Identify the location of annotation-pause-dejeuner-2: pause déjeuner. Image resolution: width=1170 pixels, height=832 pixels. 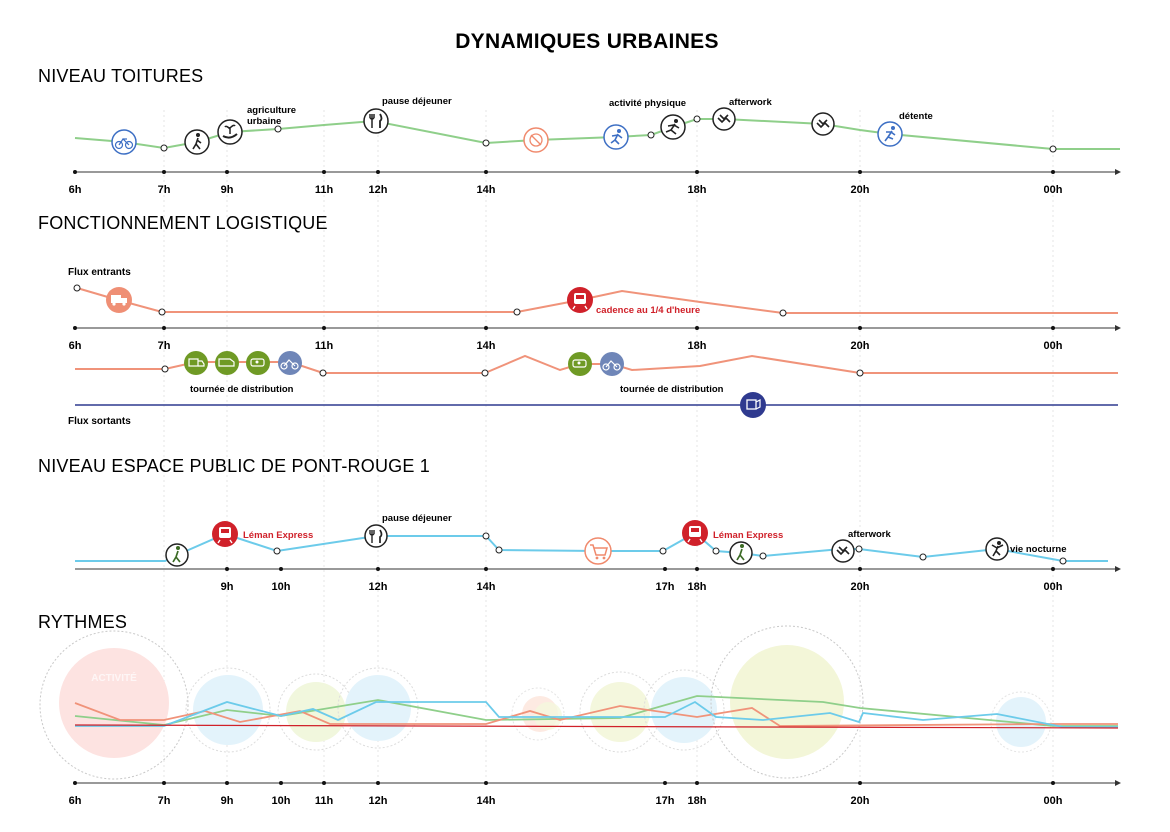
(417, 518).